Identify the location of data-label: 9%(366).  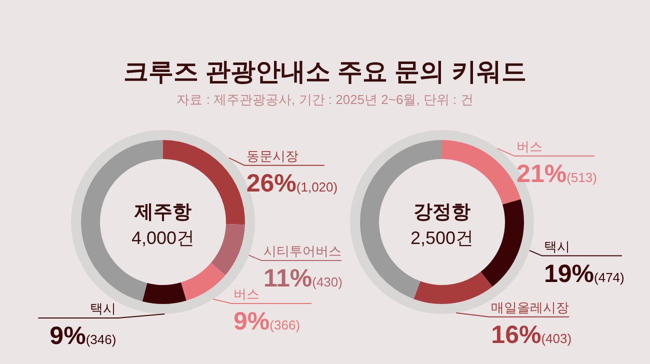
(267, 321).